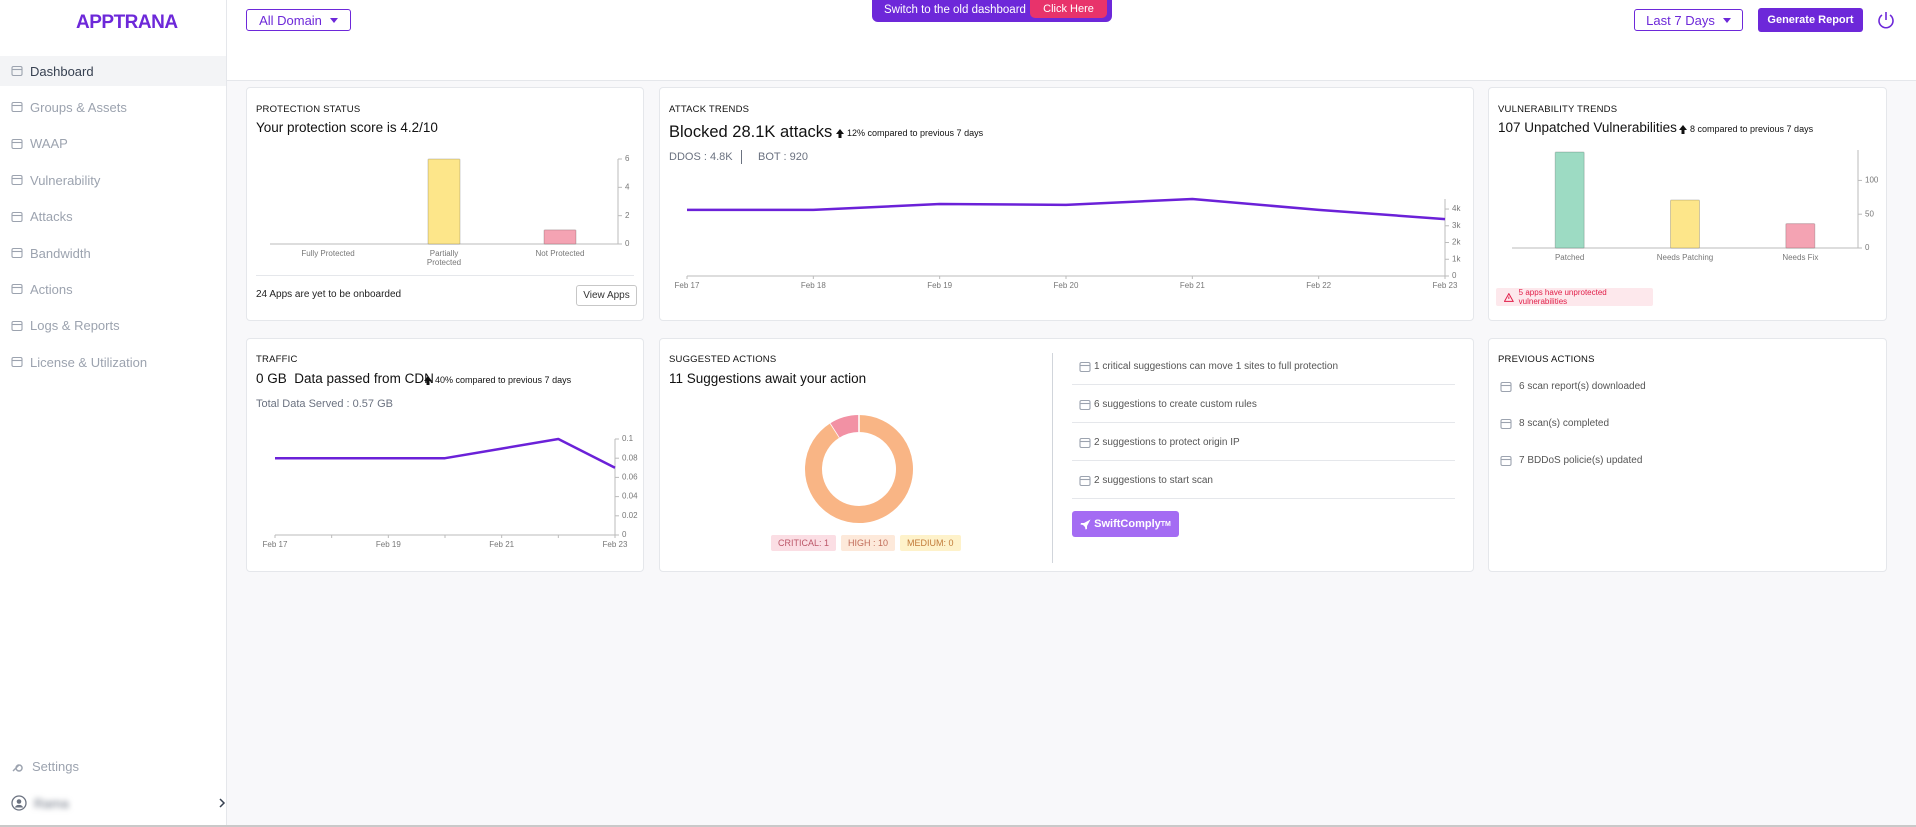 This screenshot has height=827, width=1916. What do you see at coordinates (1546, 359) in the screenshot?
I see `card-heading: PREVIOUS ACTIONS` at bounding box center [1546, 359].